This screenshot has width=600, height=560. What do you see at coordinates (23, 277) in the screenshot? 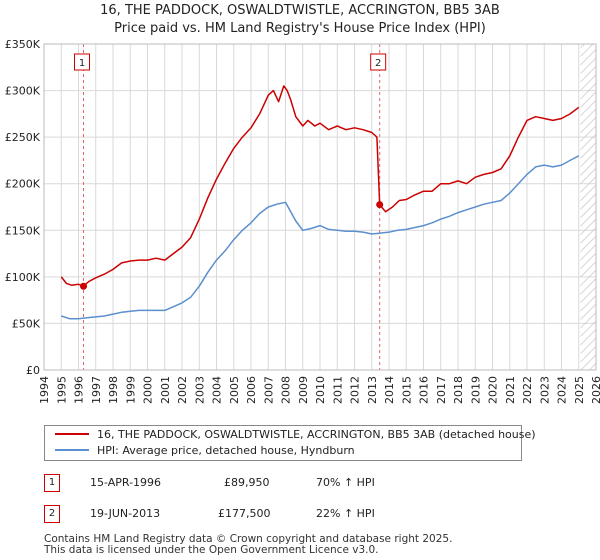
I see `y-tick-label: £100K` at bounding box center [23, 277].